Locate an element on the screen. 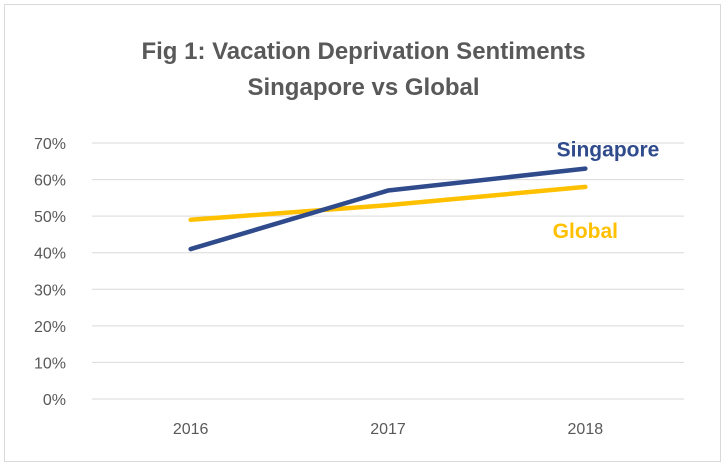 This screenshot has width=727, height=468. x-tick-label: 2016 is located at coordinates (191, 429).